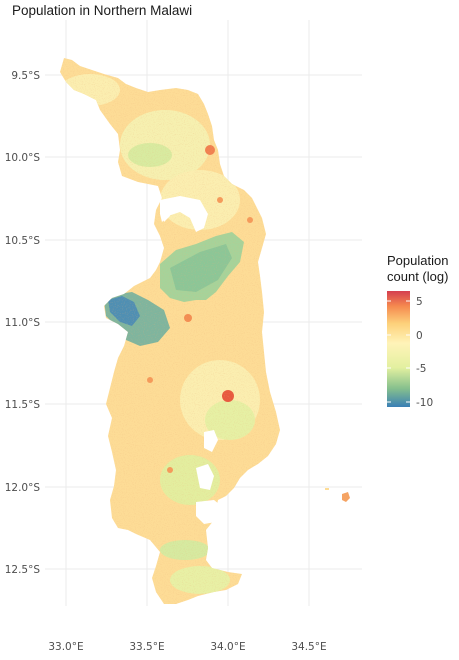 The height and width of the screenshot is (660, 459). I want to click on legend: 5 0 -5 -10, so click(410, 350).